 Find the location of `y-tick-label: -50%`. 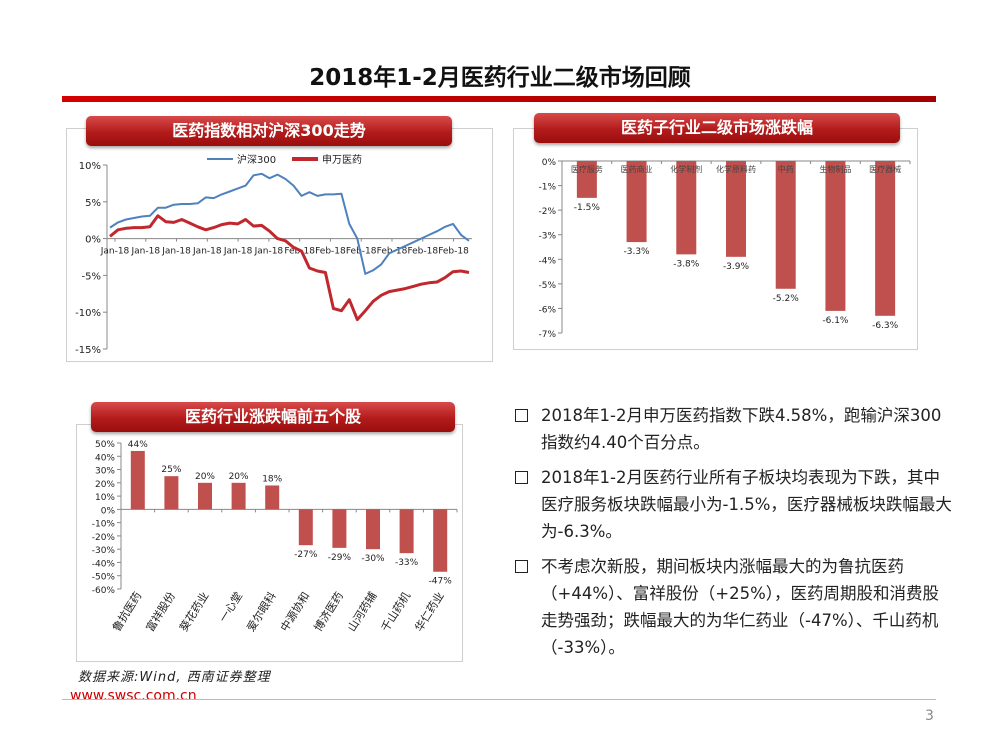

y-tick-label: -50% is located at coordinates (104, 578).